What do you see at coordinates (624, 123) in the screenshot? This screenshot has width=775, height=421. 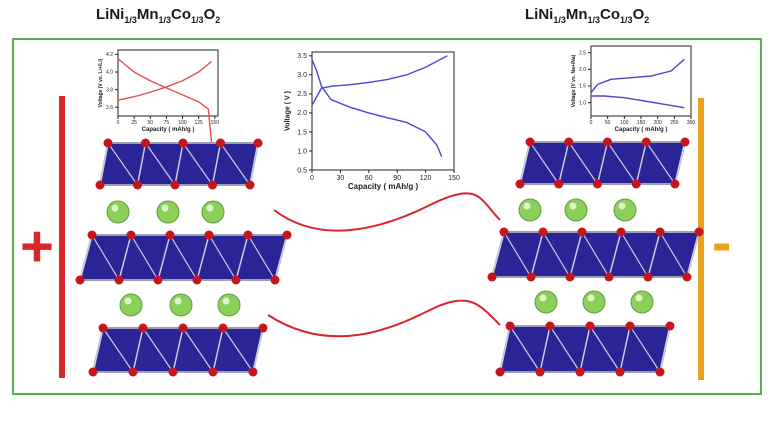 I see `x-tick-label: 100` at bounding box center [624, 123].